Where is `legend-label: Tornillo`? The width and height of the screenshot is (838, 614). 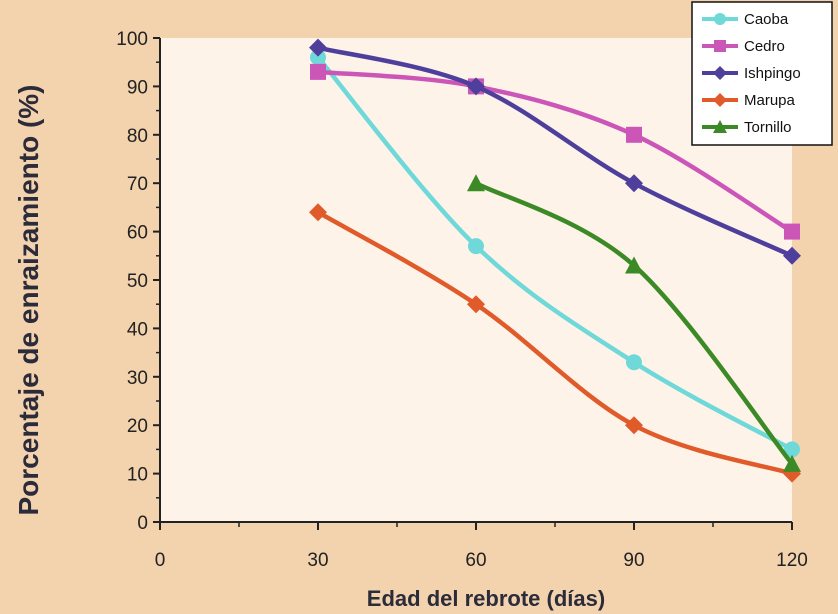
legend-label: Tornillo is located at coordinates (768, 127).